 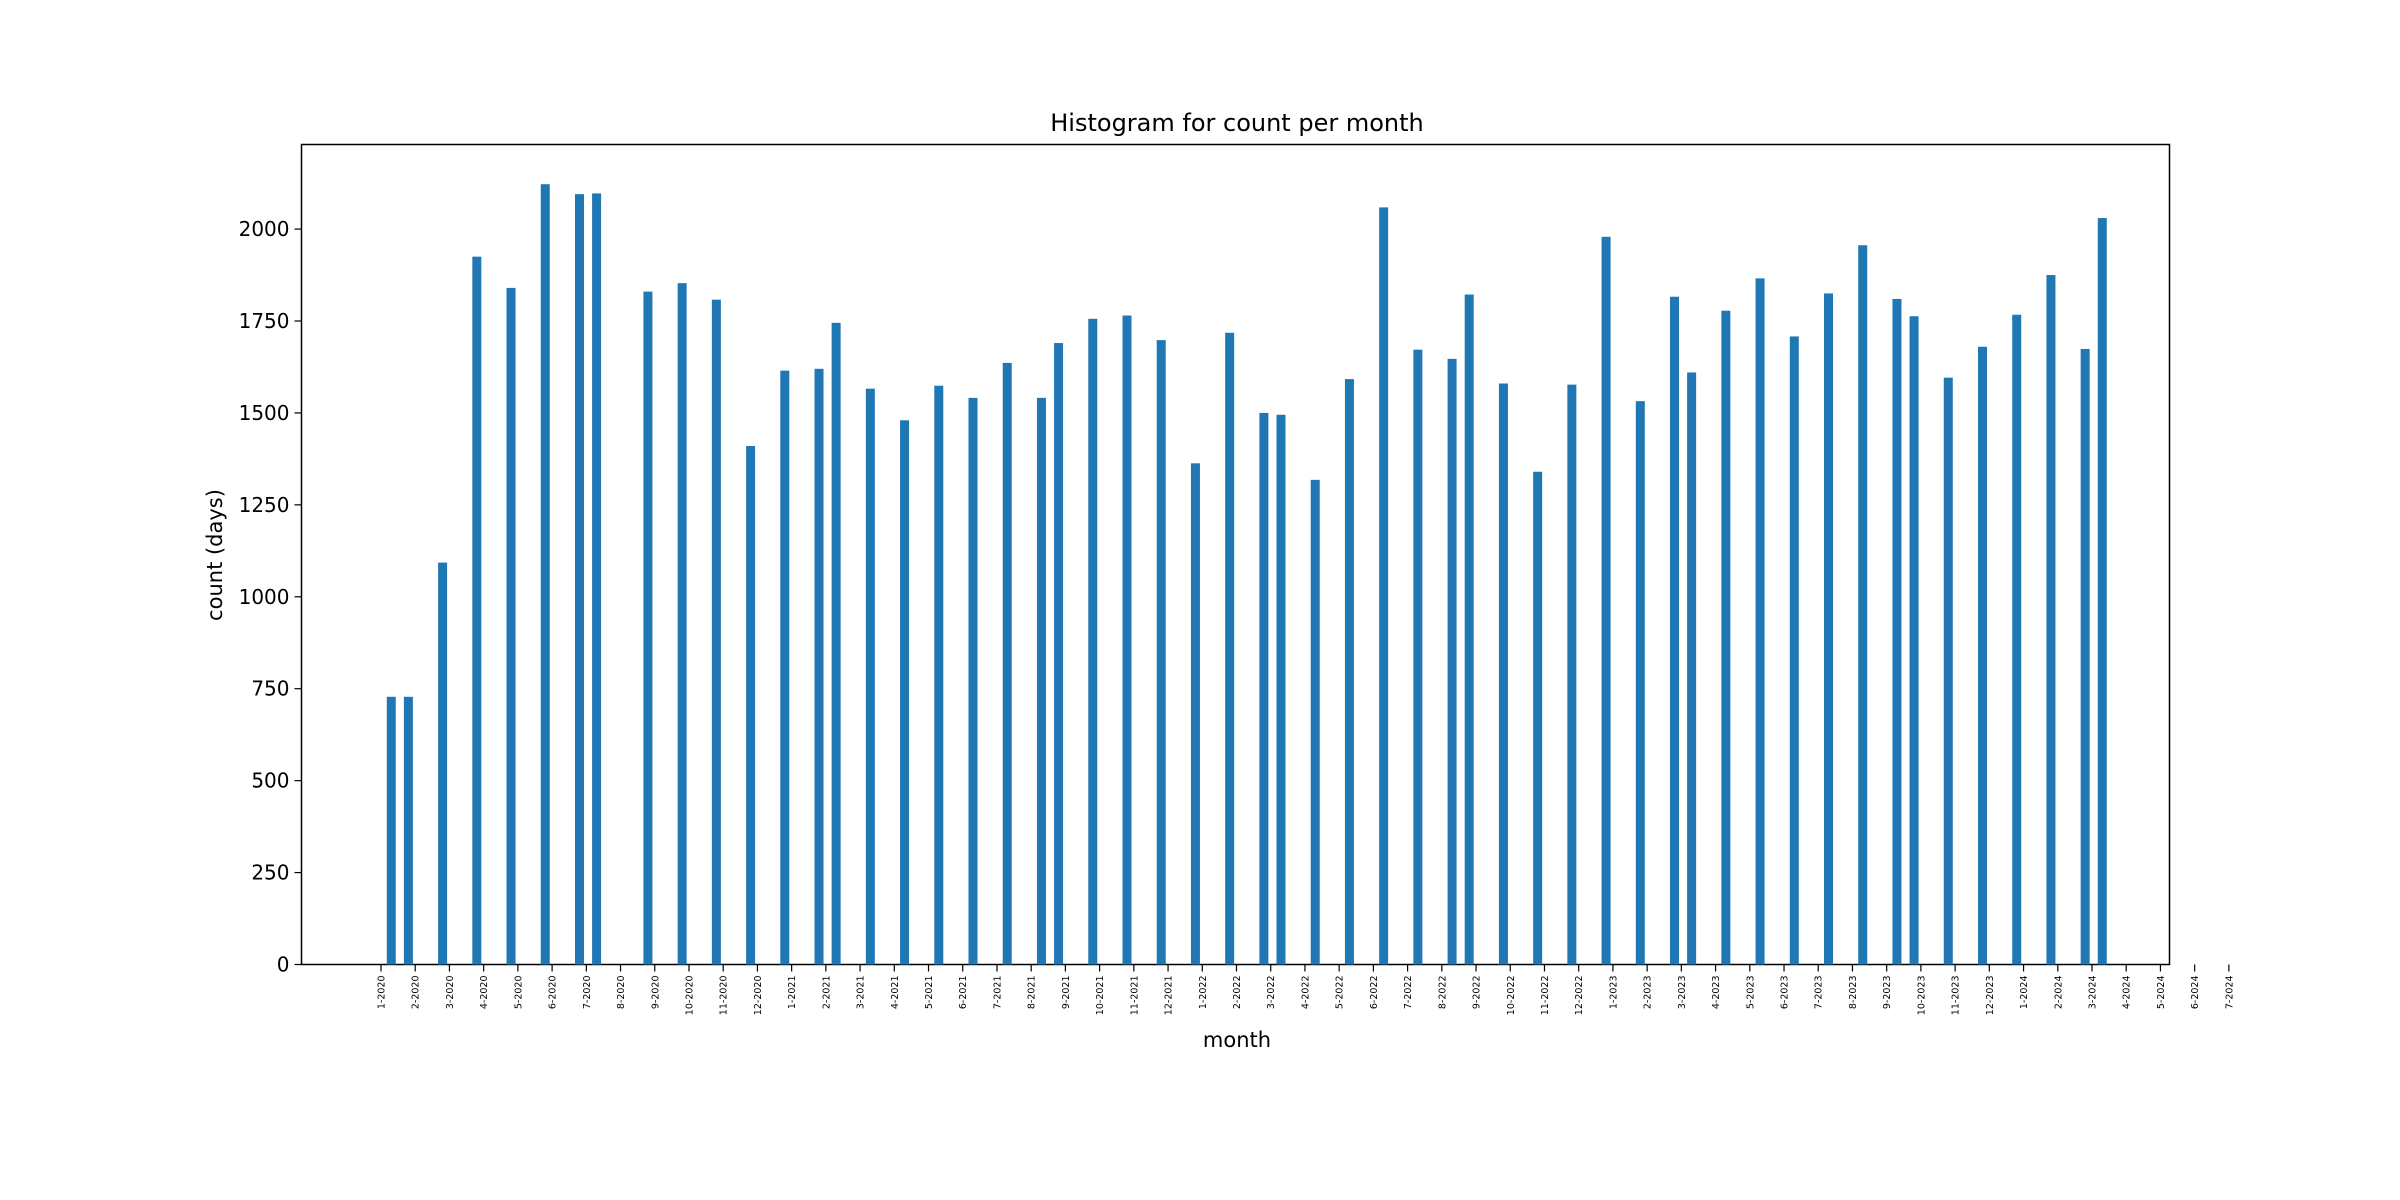 I want to click on x-tick-label: 3-2023, so click(x=1682, y=993).